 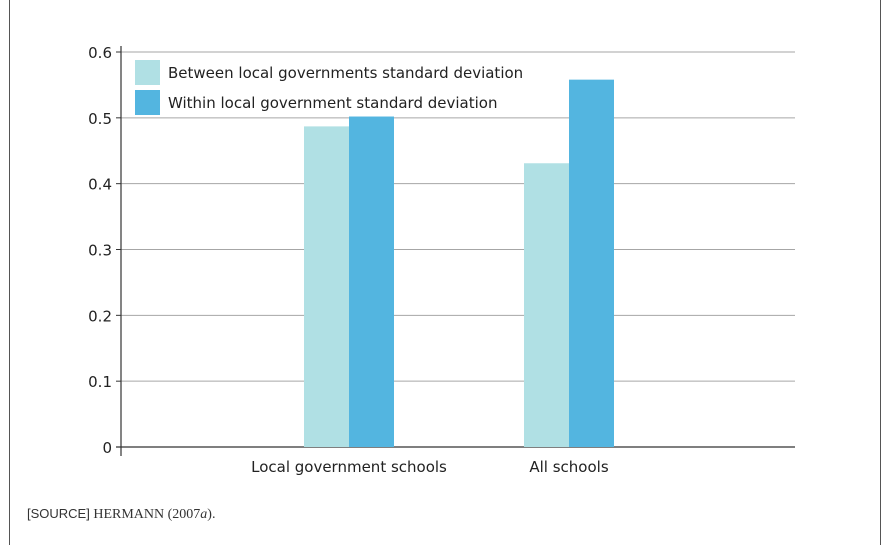 What do you see at coordinates (591, 263) in the screenshot?
I see `bar-within-all-schools` at bounding box center [591, 263].